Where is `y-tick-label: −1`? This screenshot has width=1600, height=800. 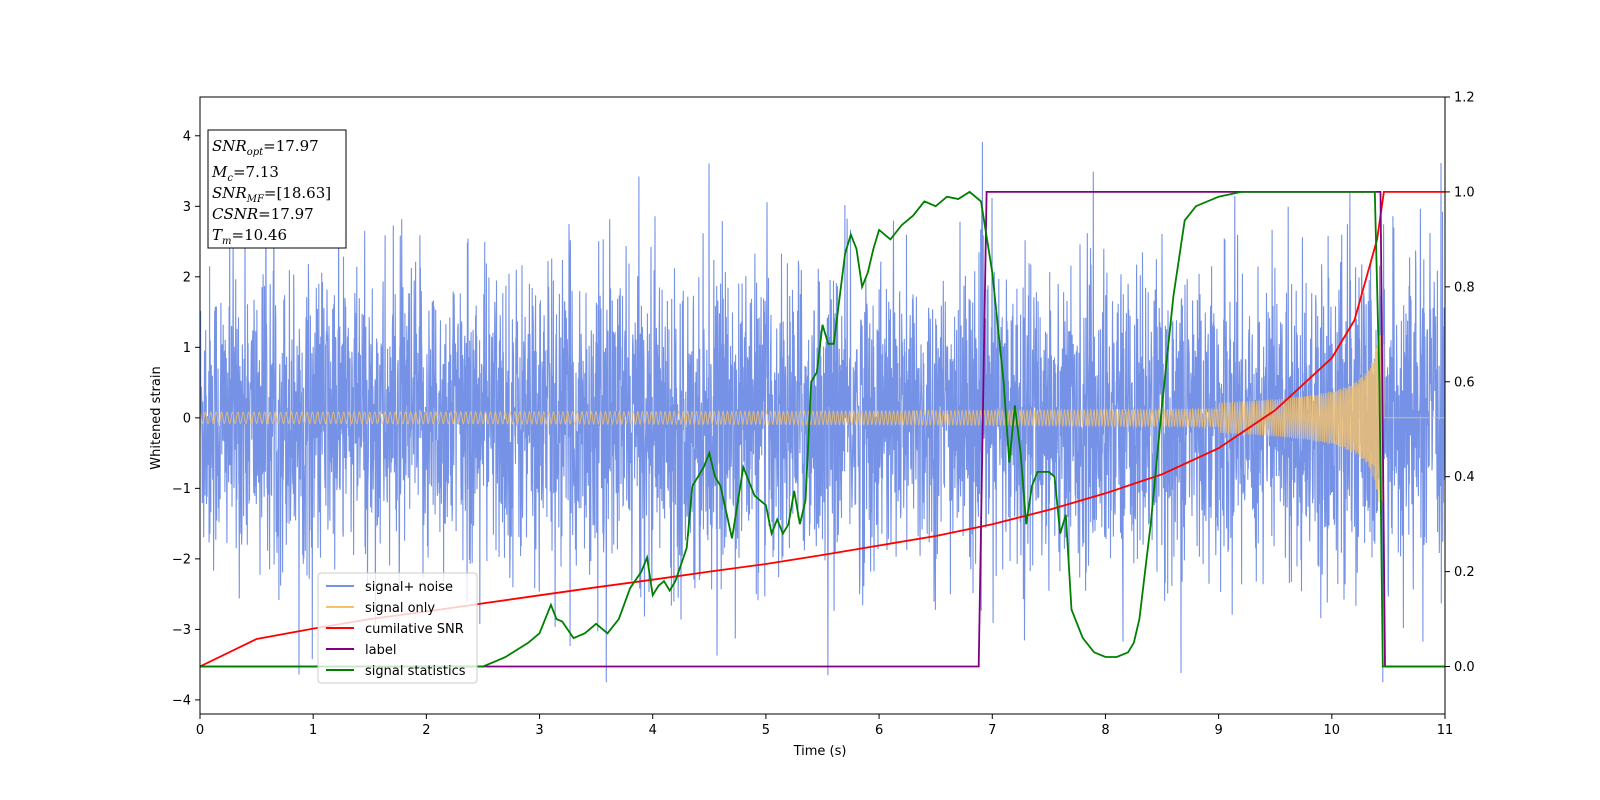
y-tick-label: −1 is located at coordinates (181, 489).